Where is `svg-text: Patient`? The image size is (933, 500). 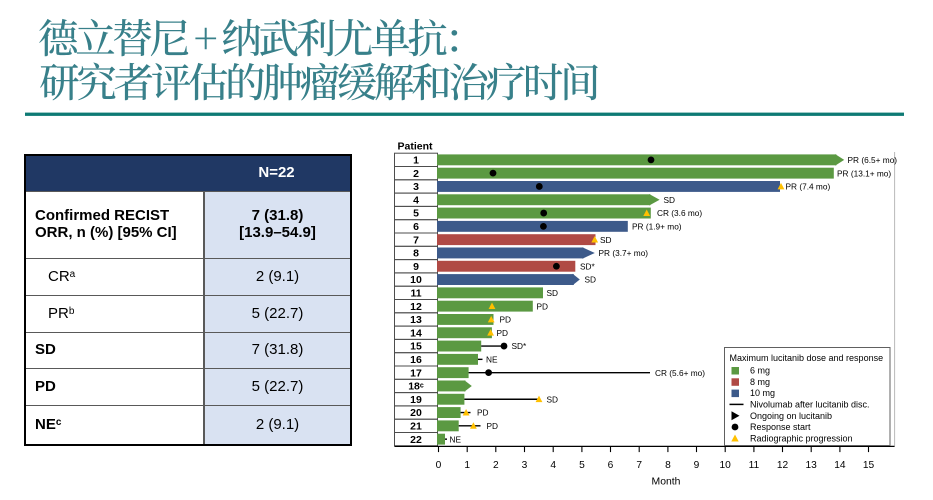
svg-text: Patient is located at coordinates (415, 147).